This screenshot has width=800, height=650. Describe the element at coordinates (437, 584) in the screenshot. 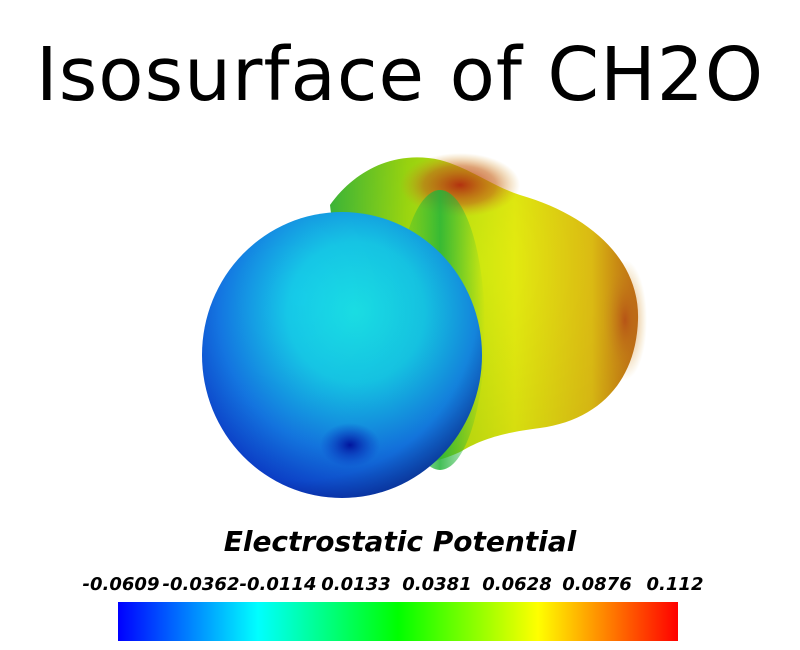

I see `colorbar-tick-label: 0.0381` at that location.